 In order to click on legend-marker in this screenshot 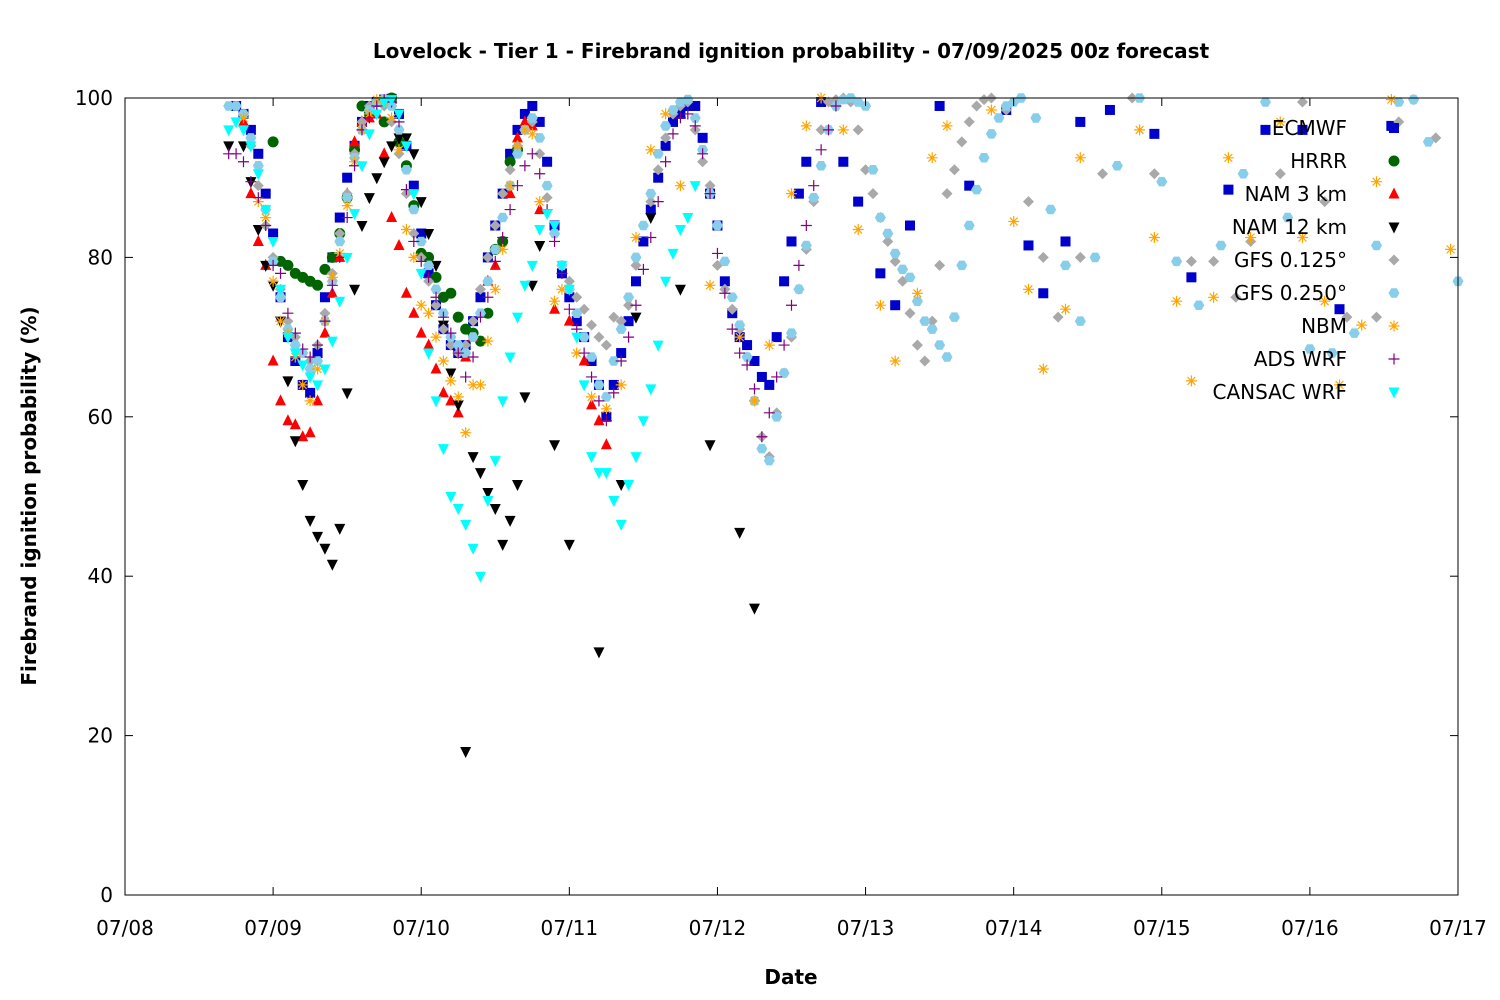, I will do `click(1394, 161)`.